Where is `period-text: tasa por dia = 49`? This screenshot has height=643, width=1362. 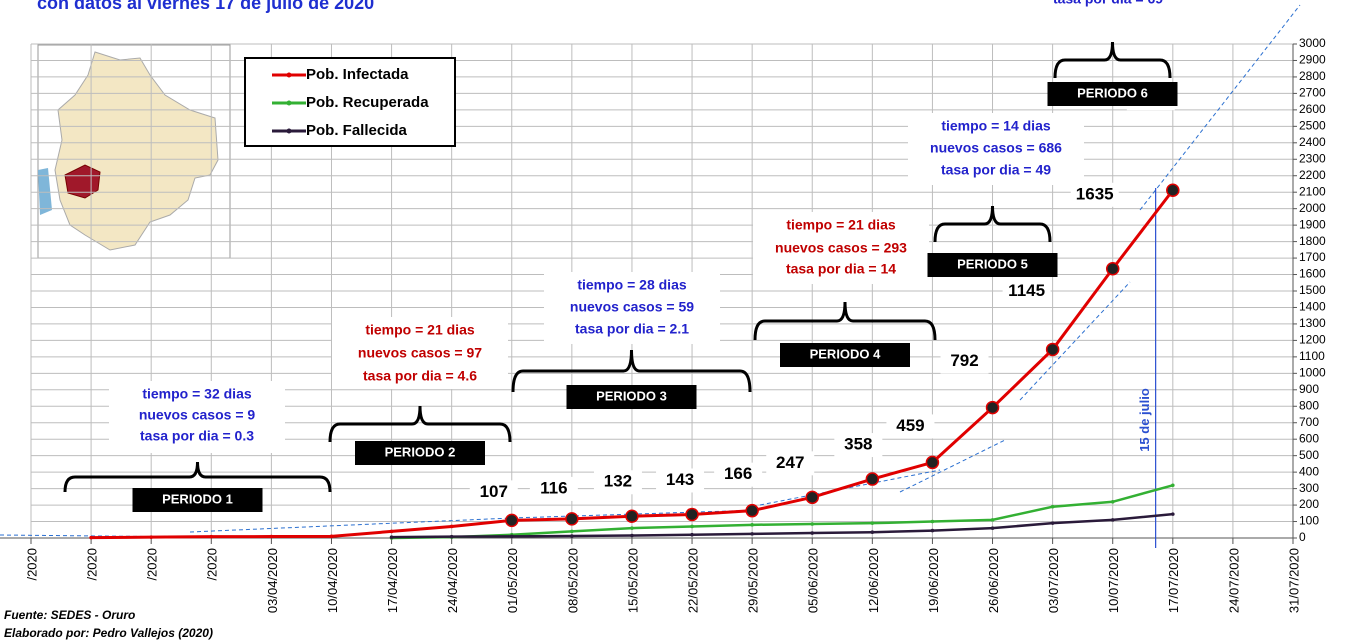 period-text: tasa por dia = 49 is located at coordinates (996, 170).